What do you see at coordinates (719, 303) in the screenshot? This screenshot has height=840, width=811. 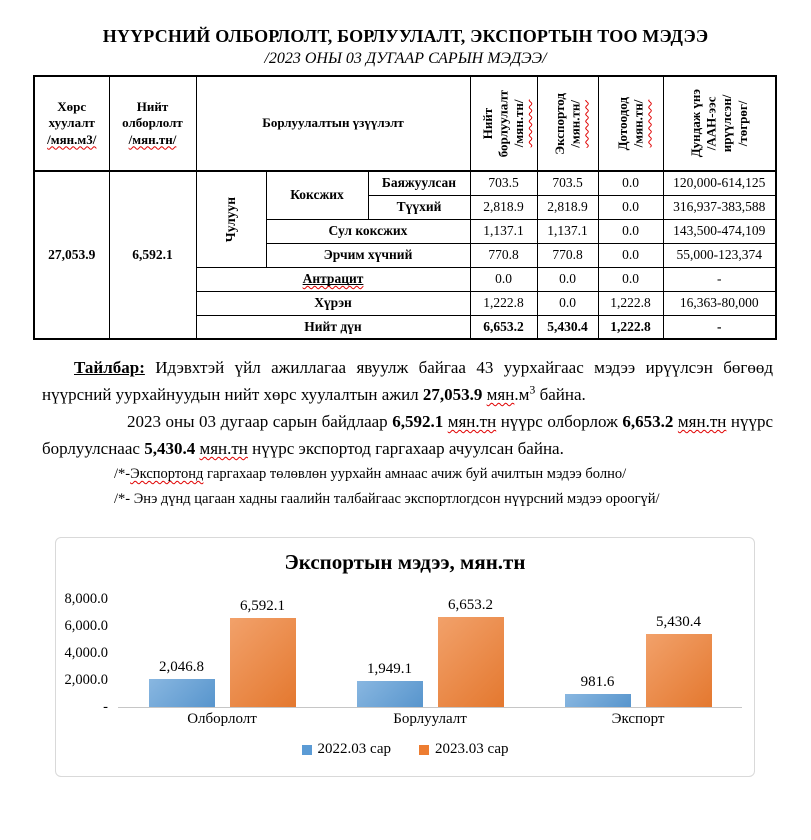 I see `value-cell: 16,363-80,000` at bounding box center [719, 303].